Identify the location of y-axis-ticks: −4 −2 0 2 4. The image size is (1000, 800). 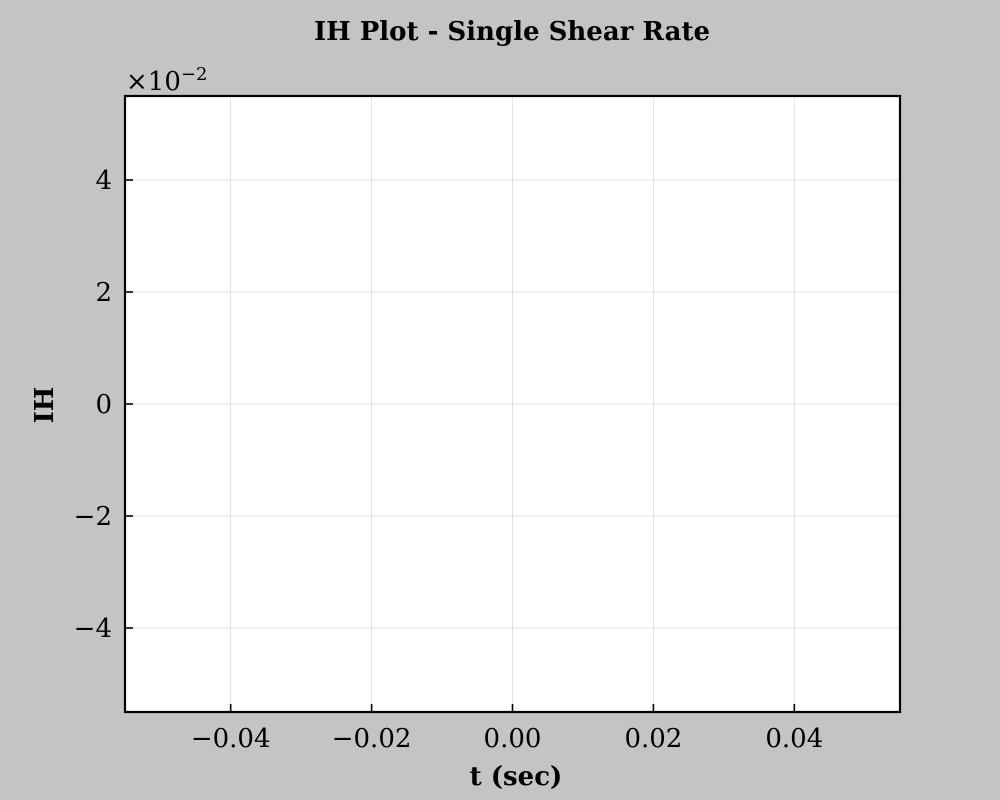
(103, 405).